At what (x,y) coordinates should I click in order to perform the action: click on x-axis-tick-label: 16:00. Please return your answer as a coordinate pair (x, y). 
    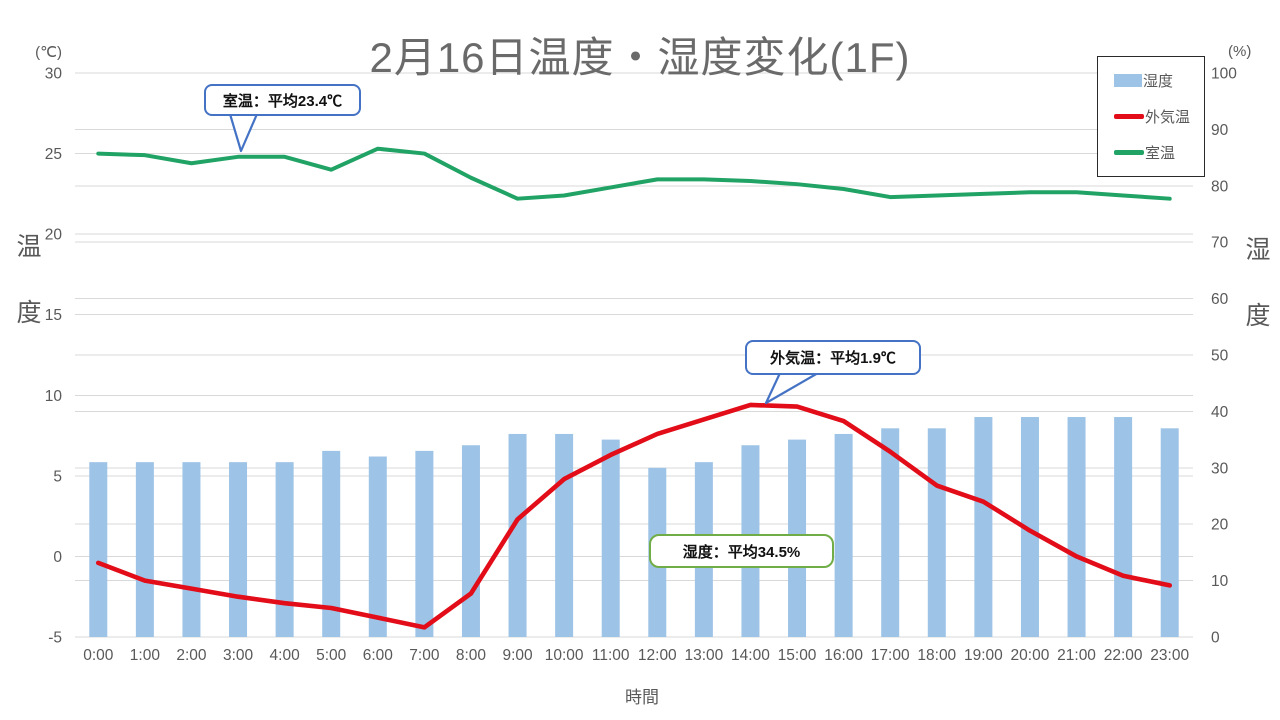
    Looking at the image, I should click on (843, 655).